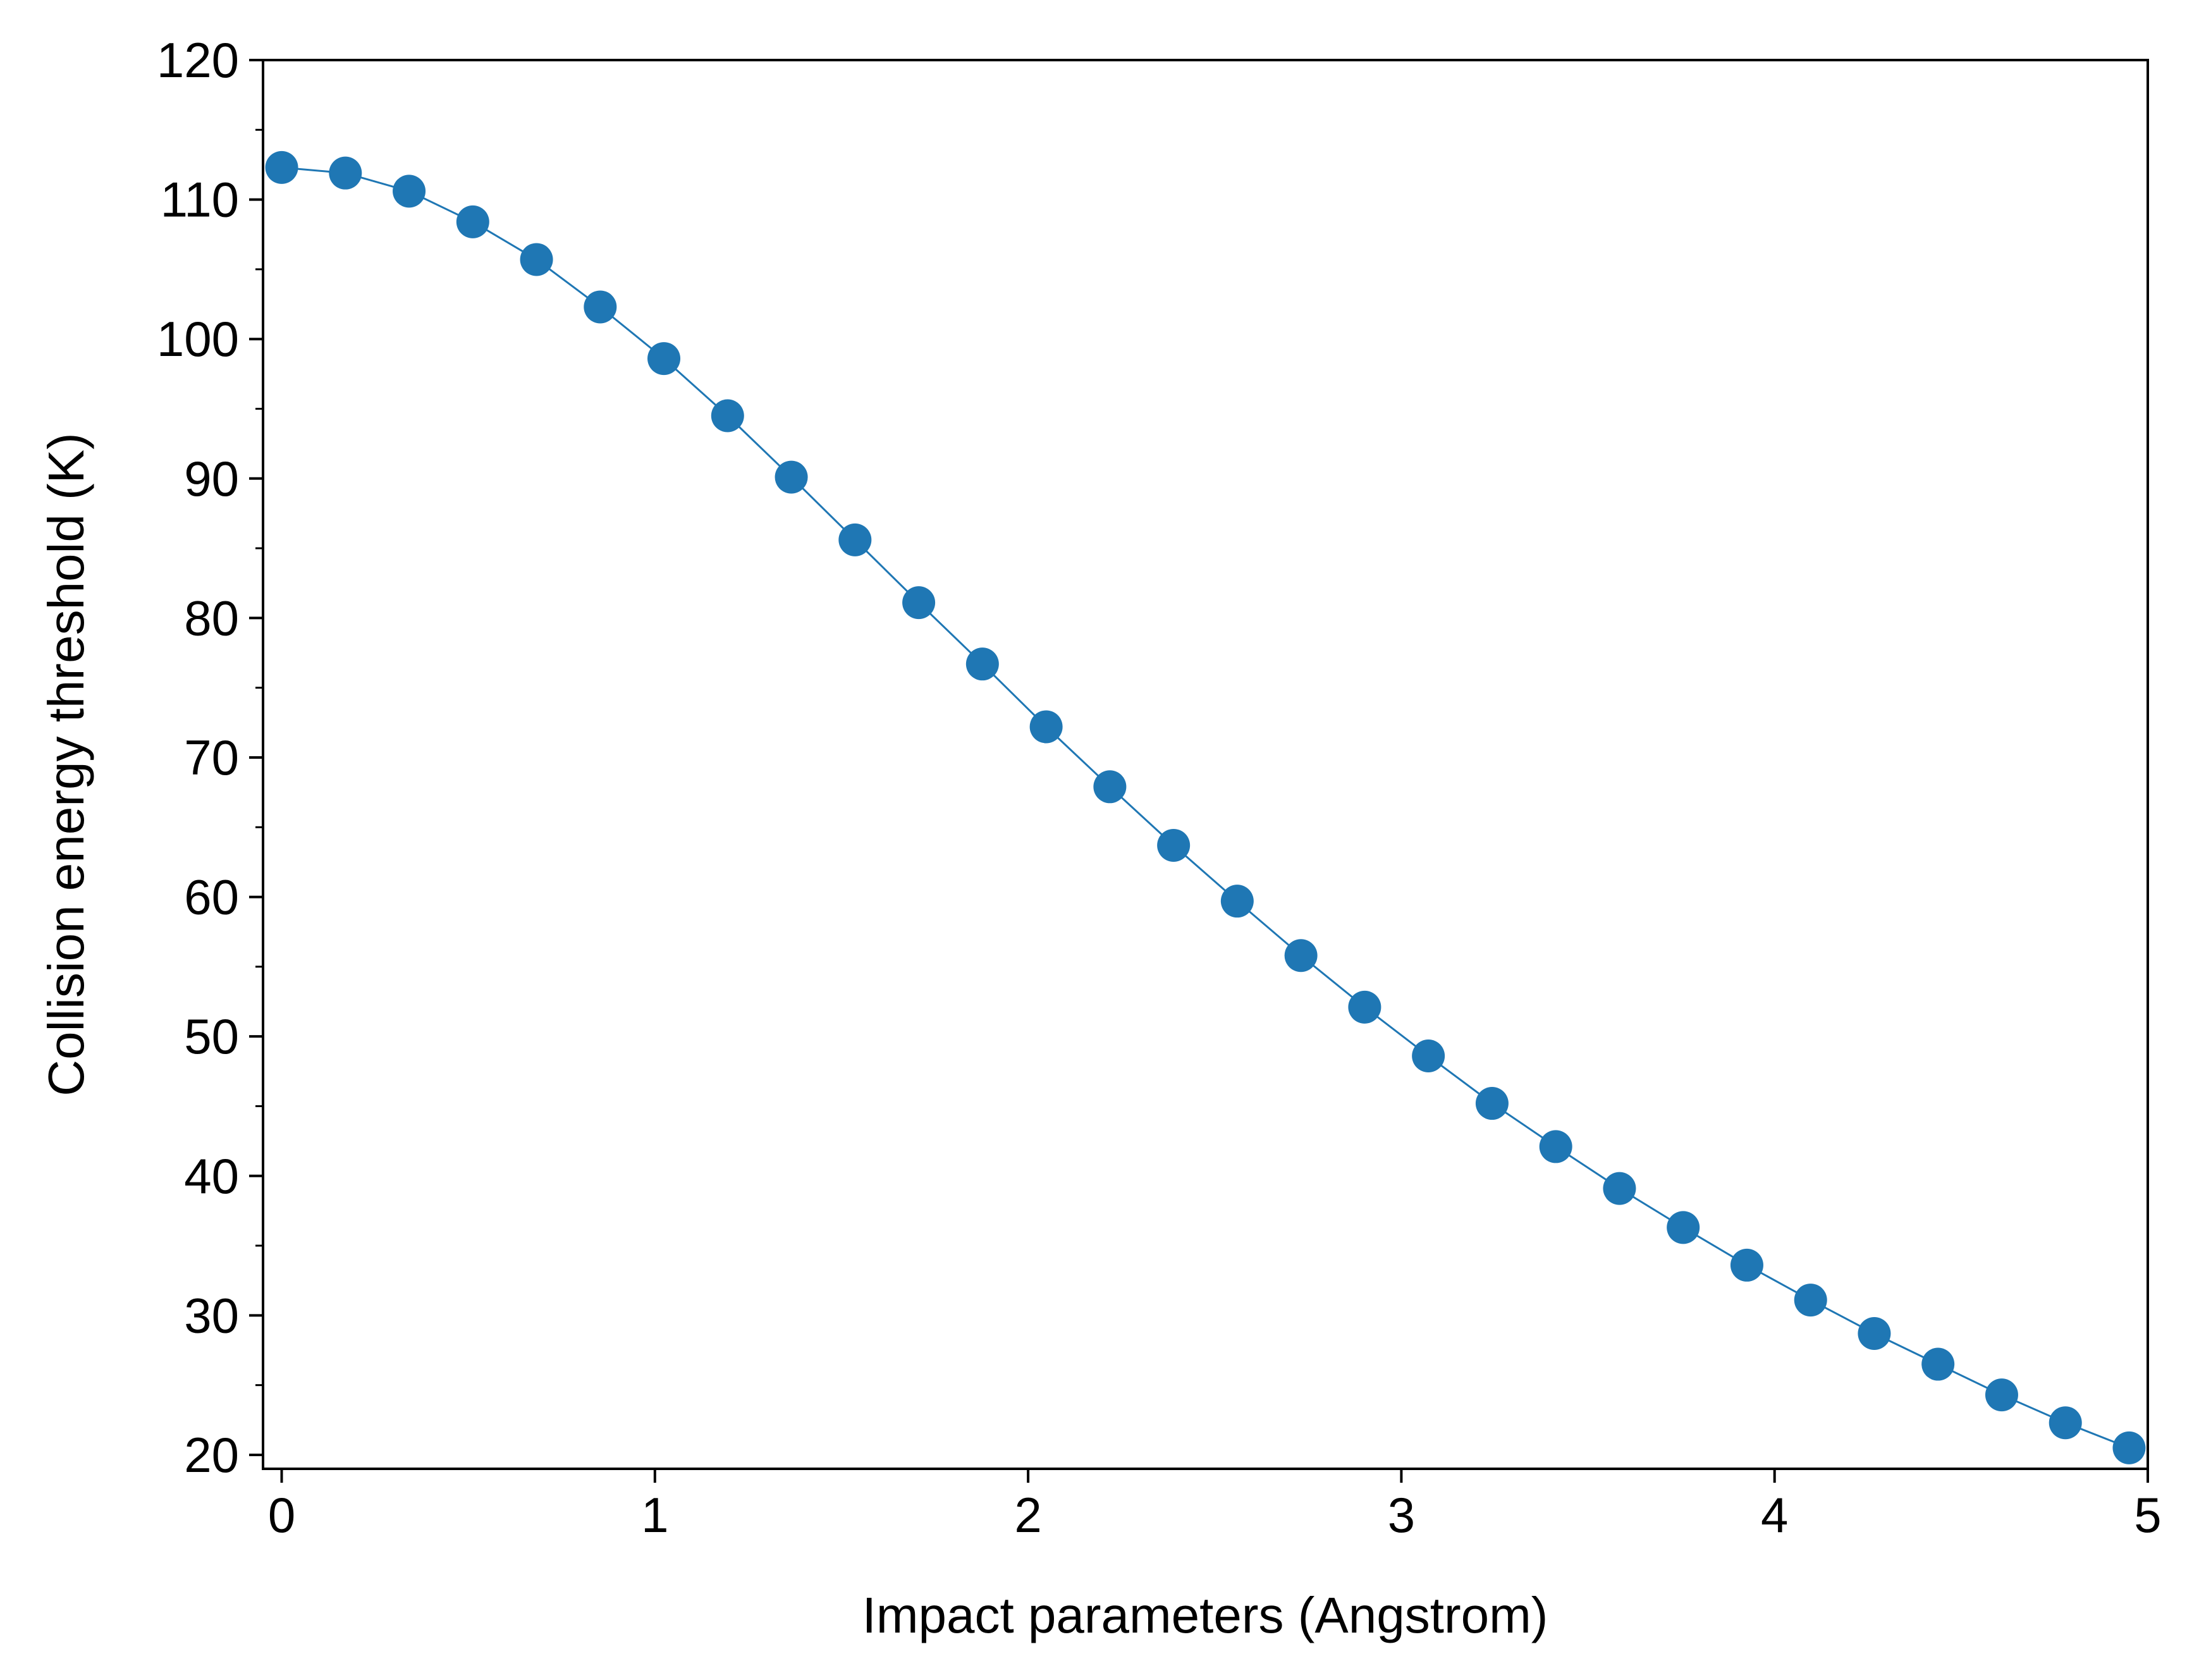 The width and height of the screenshot is (2199, 1680). I want to click on x-tick-label: 0, so click(281, 1515).